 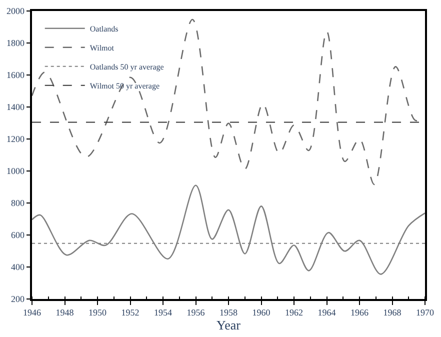 I want to click on x-tick-label: 1962, so click(x=294, y=313).